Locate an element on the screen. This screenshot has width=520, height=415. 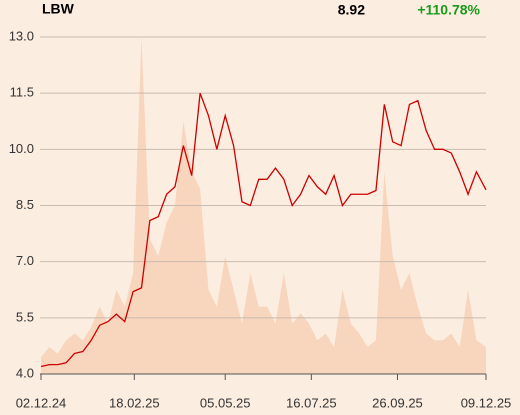
x-tick-label: 18.02.25 is located at coordinates (134, 402).